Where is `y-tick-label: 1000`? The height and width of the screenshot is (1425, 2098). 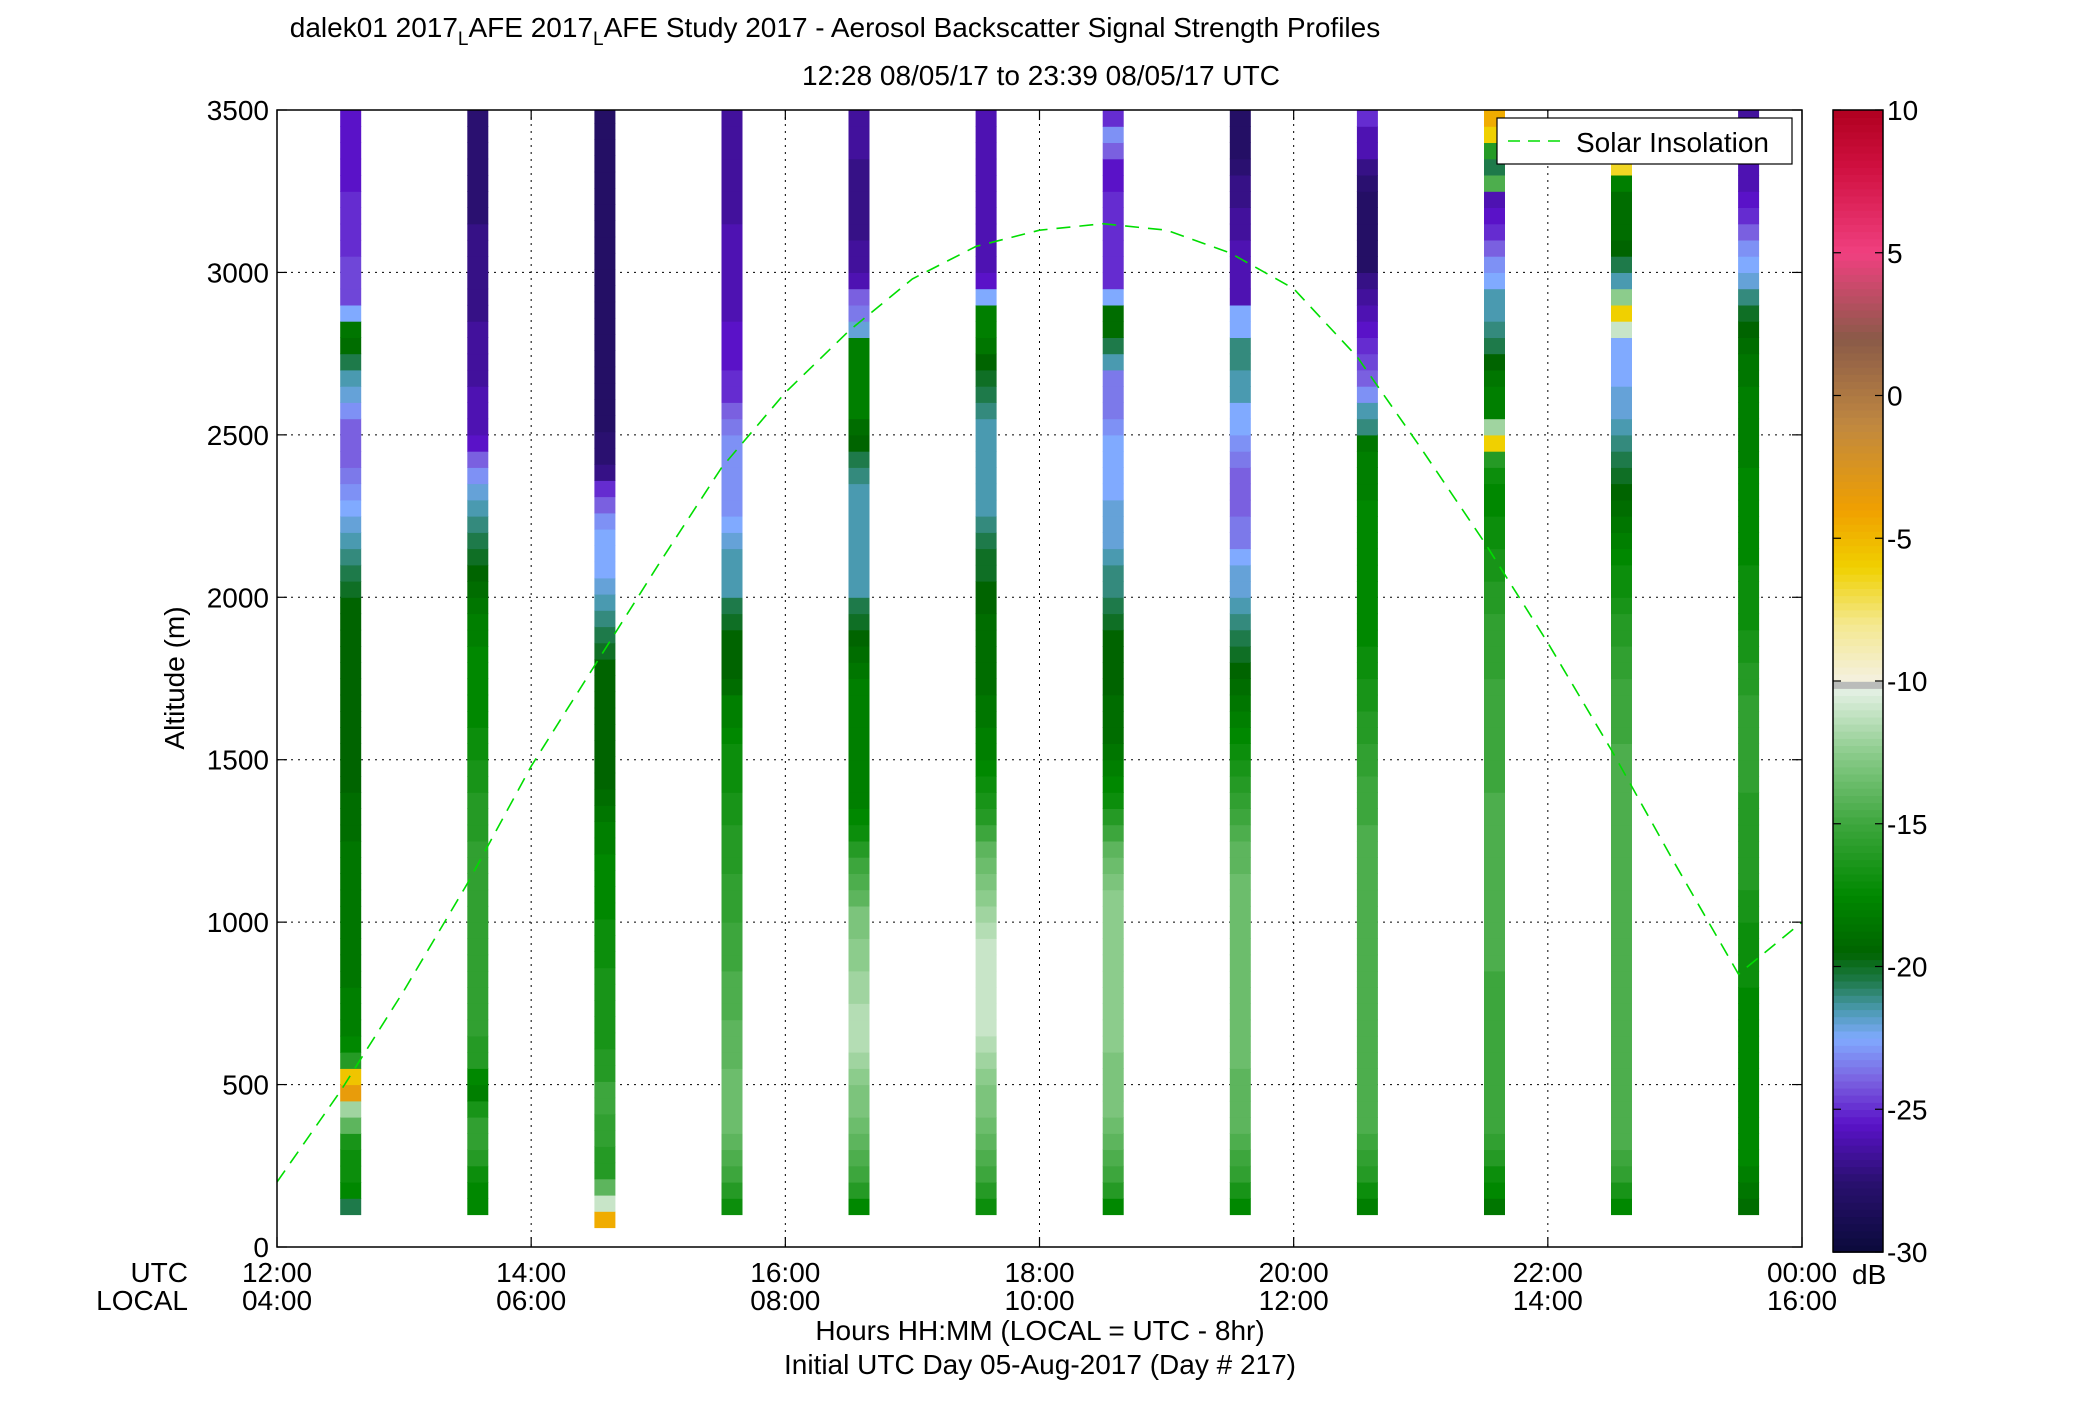 y-tick-label: 1000 is located at coordinates (238, 922).